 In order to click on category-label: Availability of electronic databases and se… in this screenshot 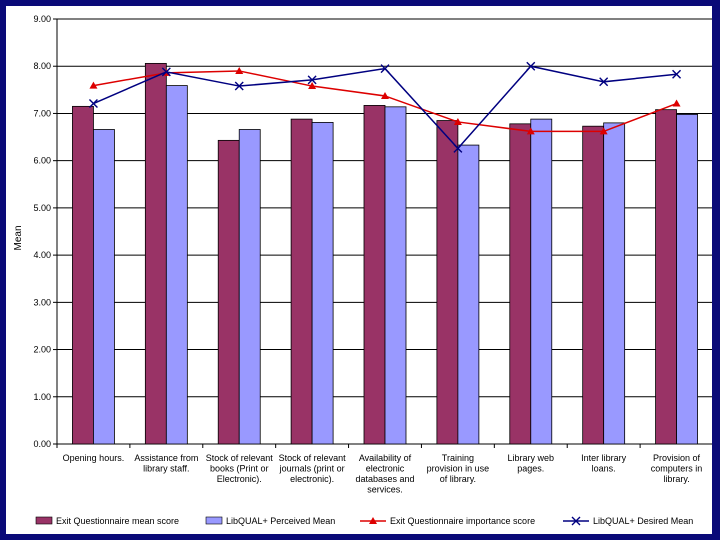, I will do `click(384, 474)`.